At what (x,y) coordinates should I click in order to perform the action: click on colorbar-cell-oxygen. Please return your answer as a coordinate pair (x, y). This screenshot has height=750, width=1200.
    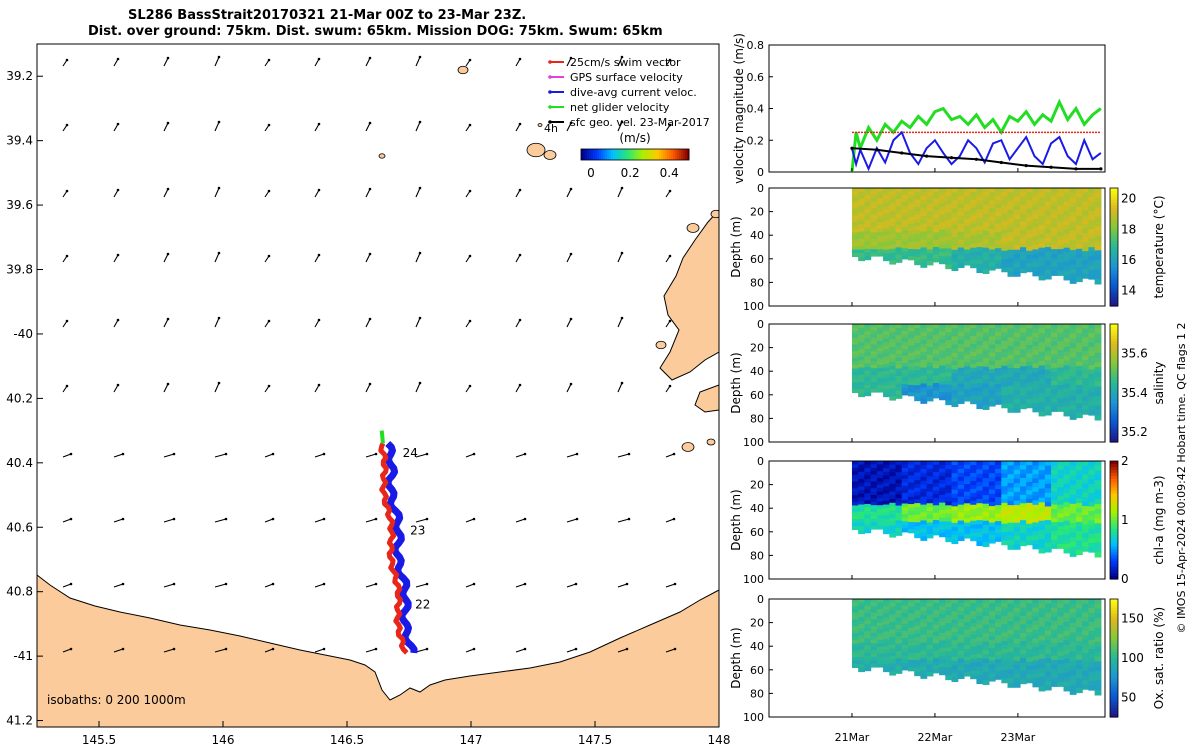
    Looking at the image, I should click on (1114, 701).